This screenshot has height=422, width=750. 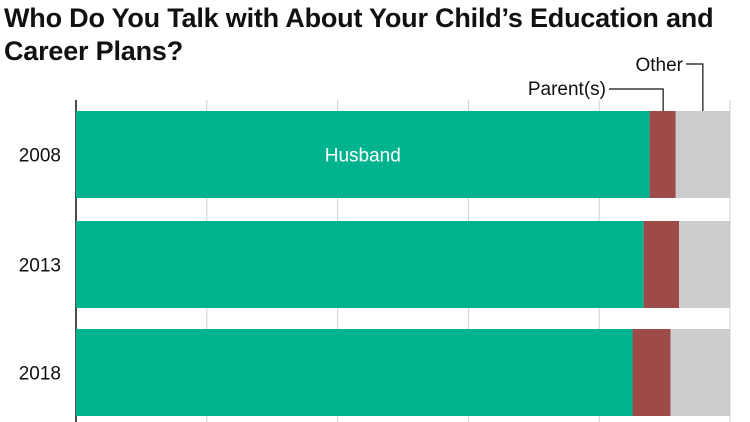 What do you see at coordinates (40, 374) in the screenshot?
I see `category-label-2018: 2018` at bounding box center [40, 374].